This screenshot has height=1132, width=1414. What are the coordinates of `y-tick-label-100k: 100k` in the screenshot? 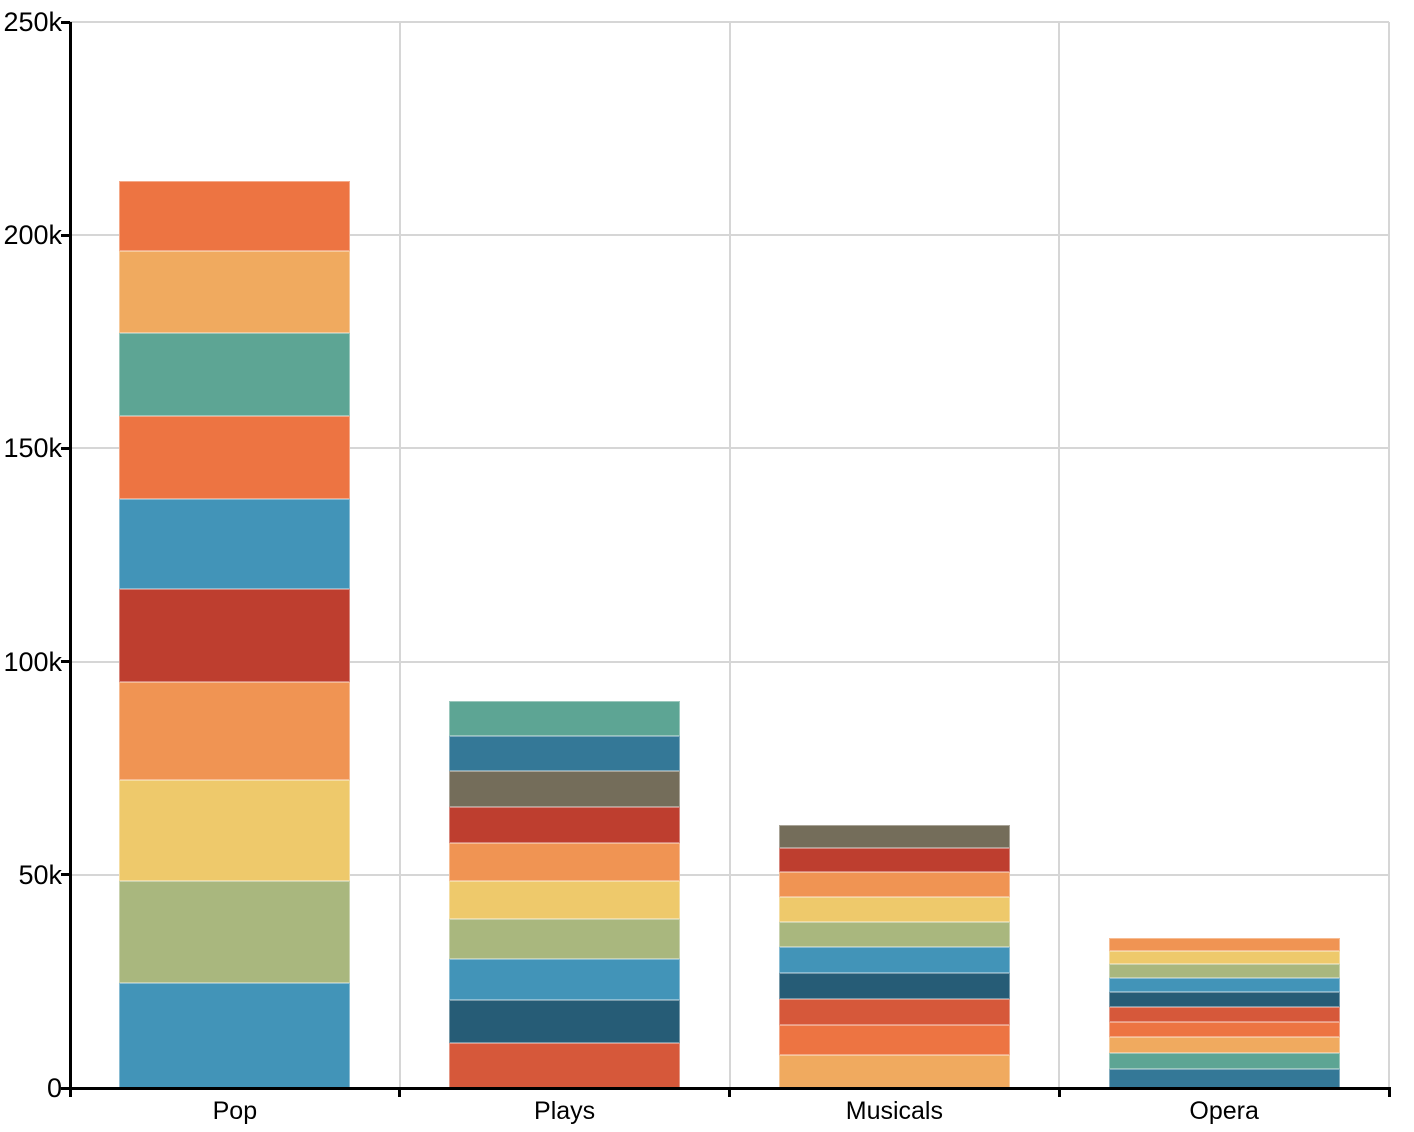 It's located at (32, 661).